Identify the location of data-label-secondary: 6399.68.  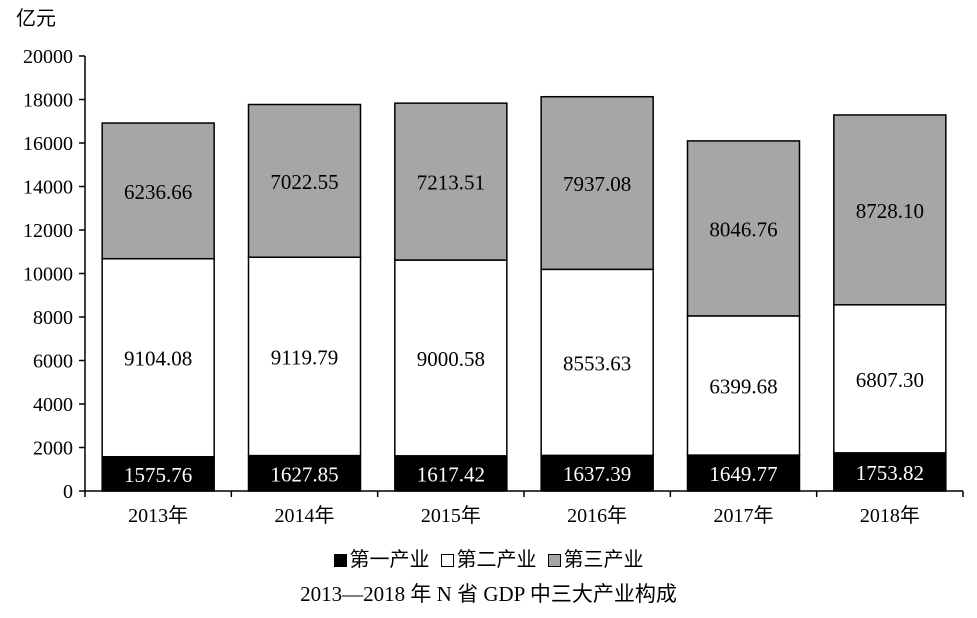
(743, 387).